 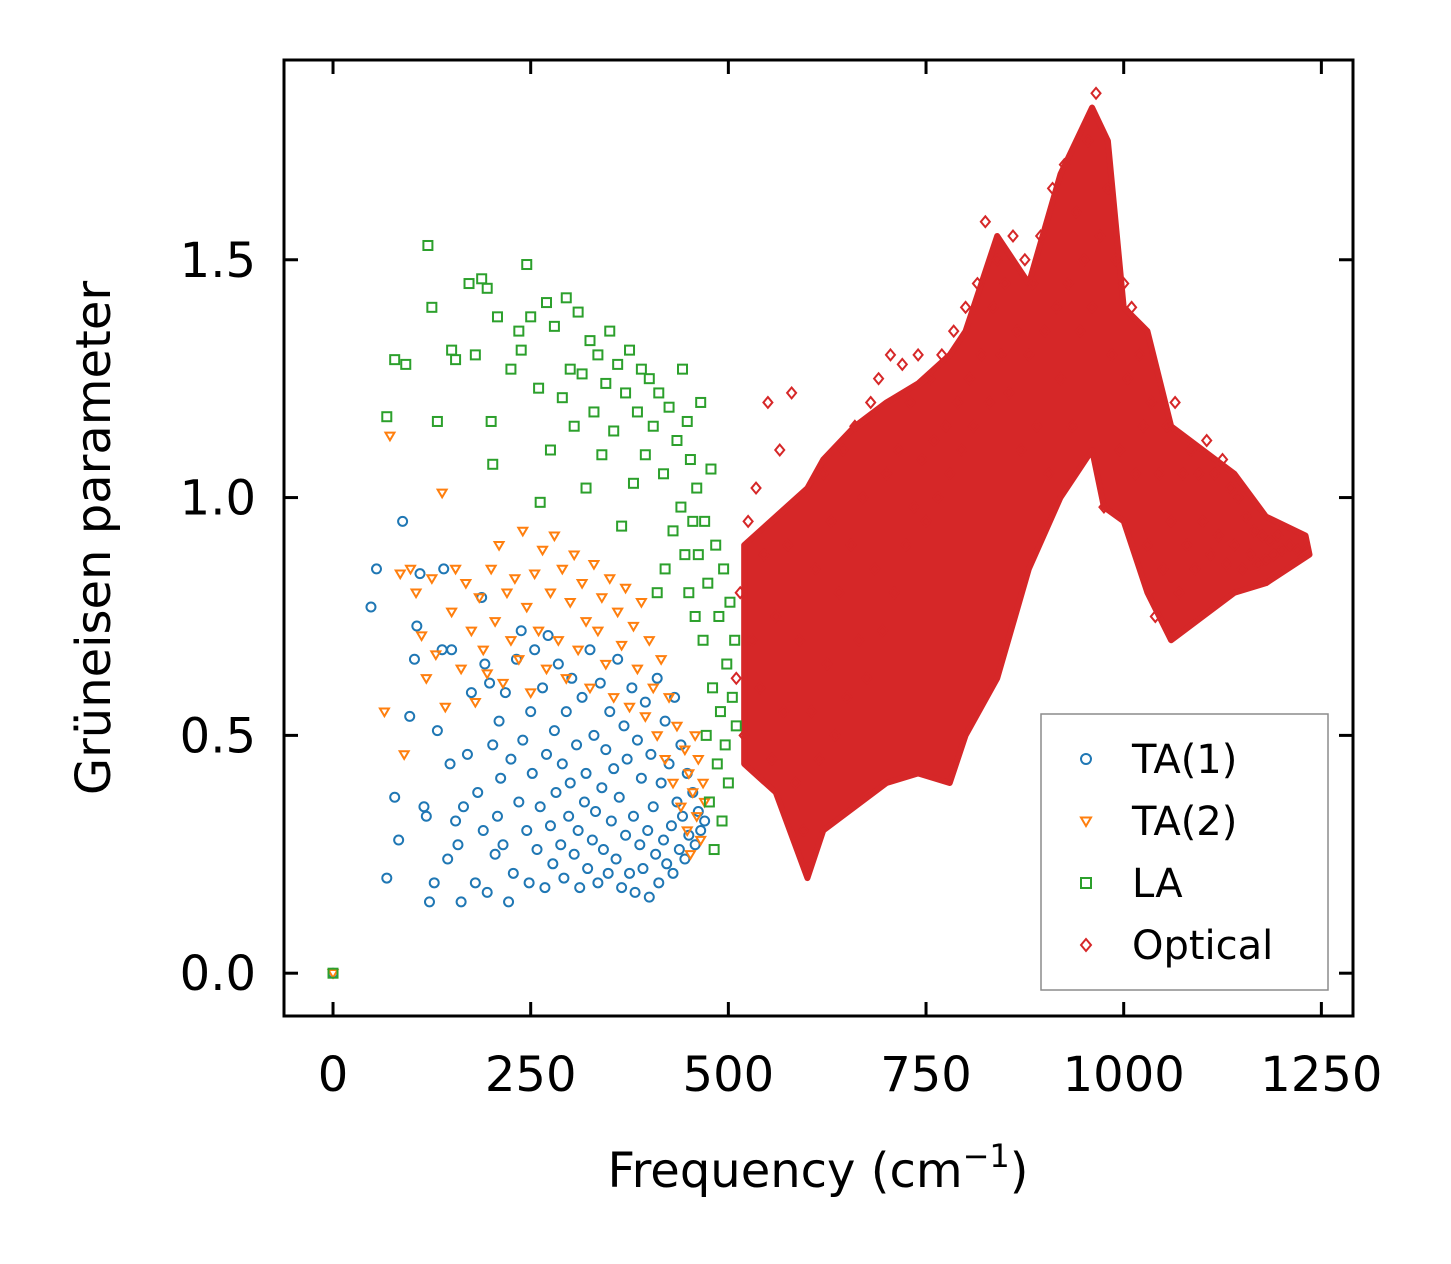 What do you see at coordinates (94, 538) in the screenshot?
I see `y-axis-label: Grüneisen parameter` at bounding box center [94, 538].